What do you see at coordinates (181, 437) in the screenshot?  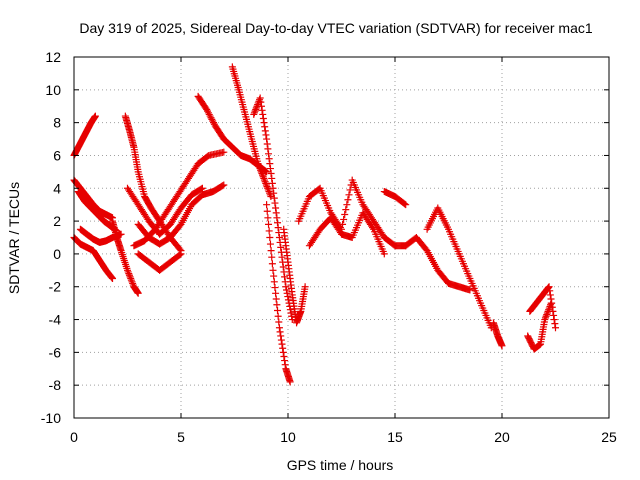 I see `x-tick-label: 5` at bounding box center [181, 437].